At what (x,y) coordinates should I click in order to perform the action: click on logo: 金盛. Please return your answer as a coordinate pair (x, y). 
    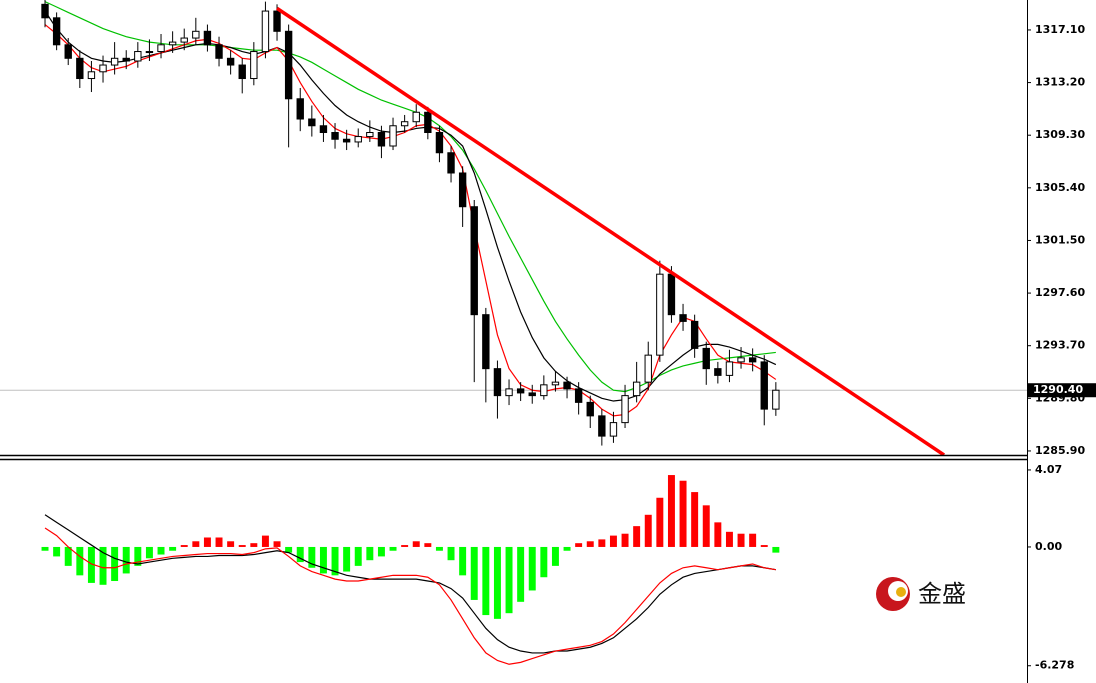
    Looking at the image, I should click on (921, 594).